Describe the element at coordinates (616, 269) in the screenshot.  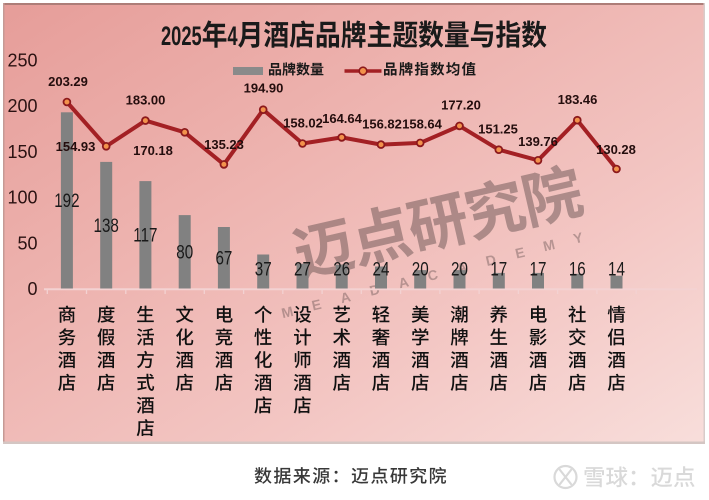
I see `svg-text: 14` at that location.